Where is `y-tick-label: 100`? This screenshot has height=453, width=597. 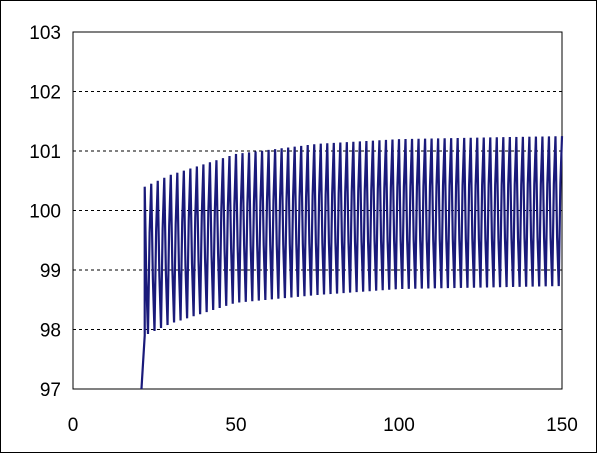
y-tick-label: 100 is located at coordinates (45, 212).